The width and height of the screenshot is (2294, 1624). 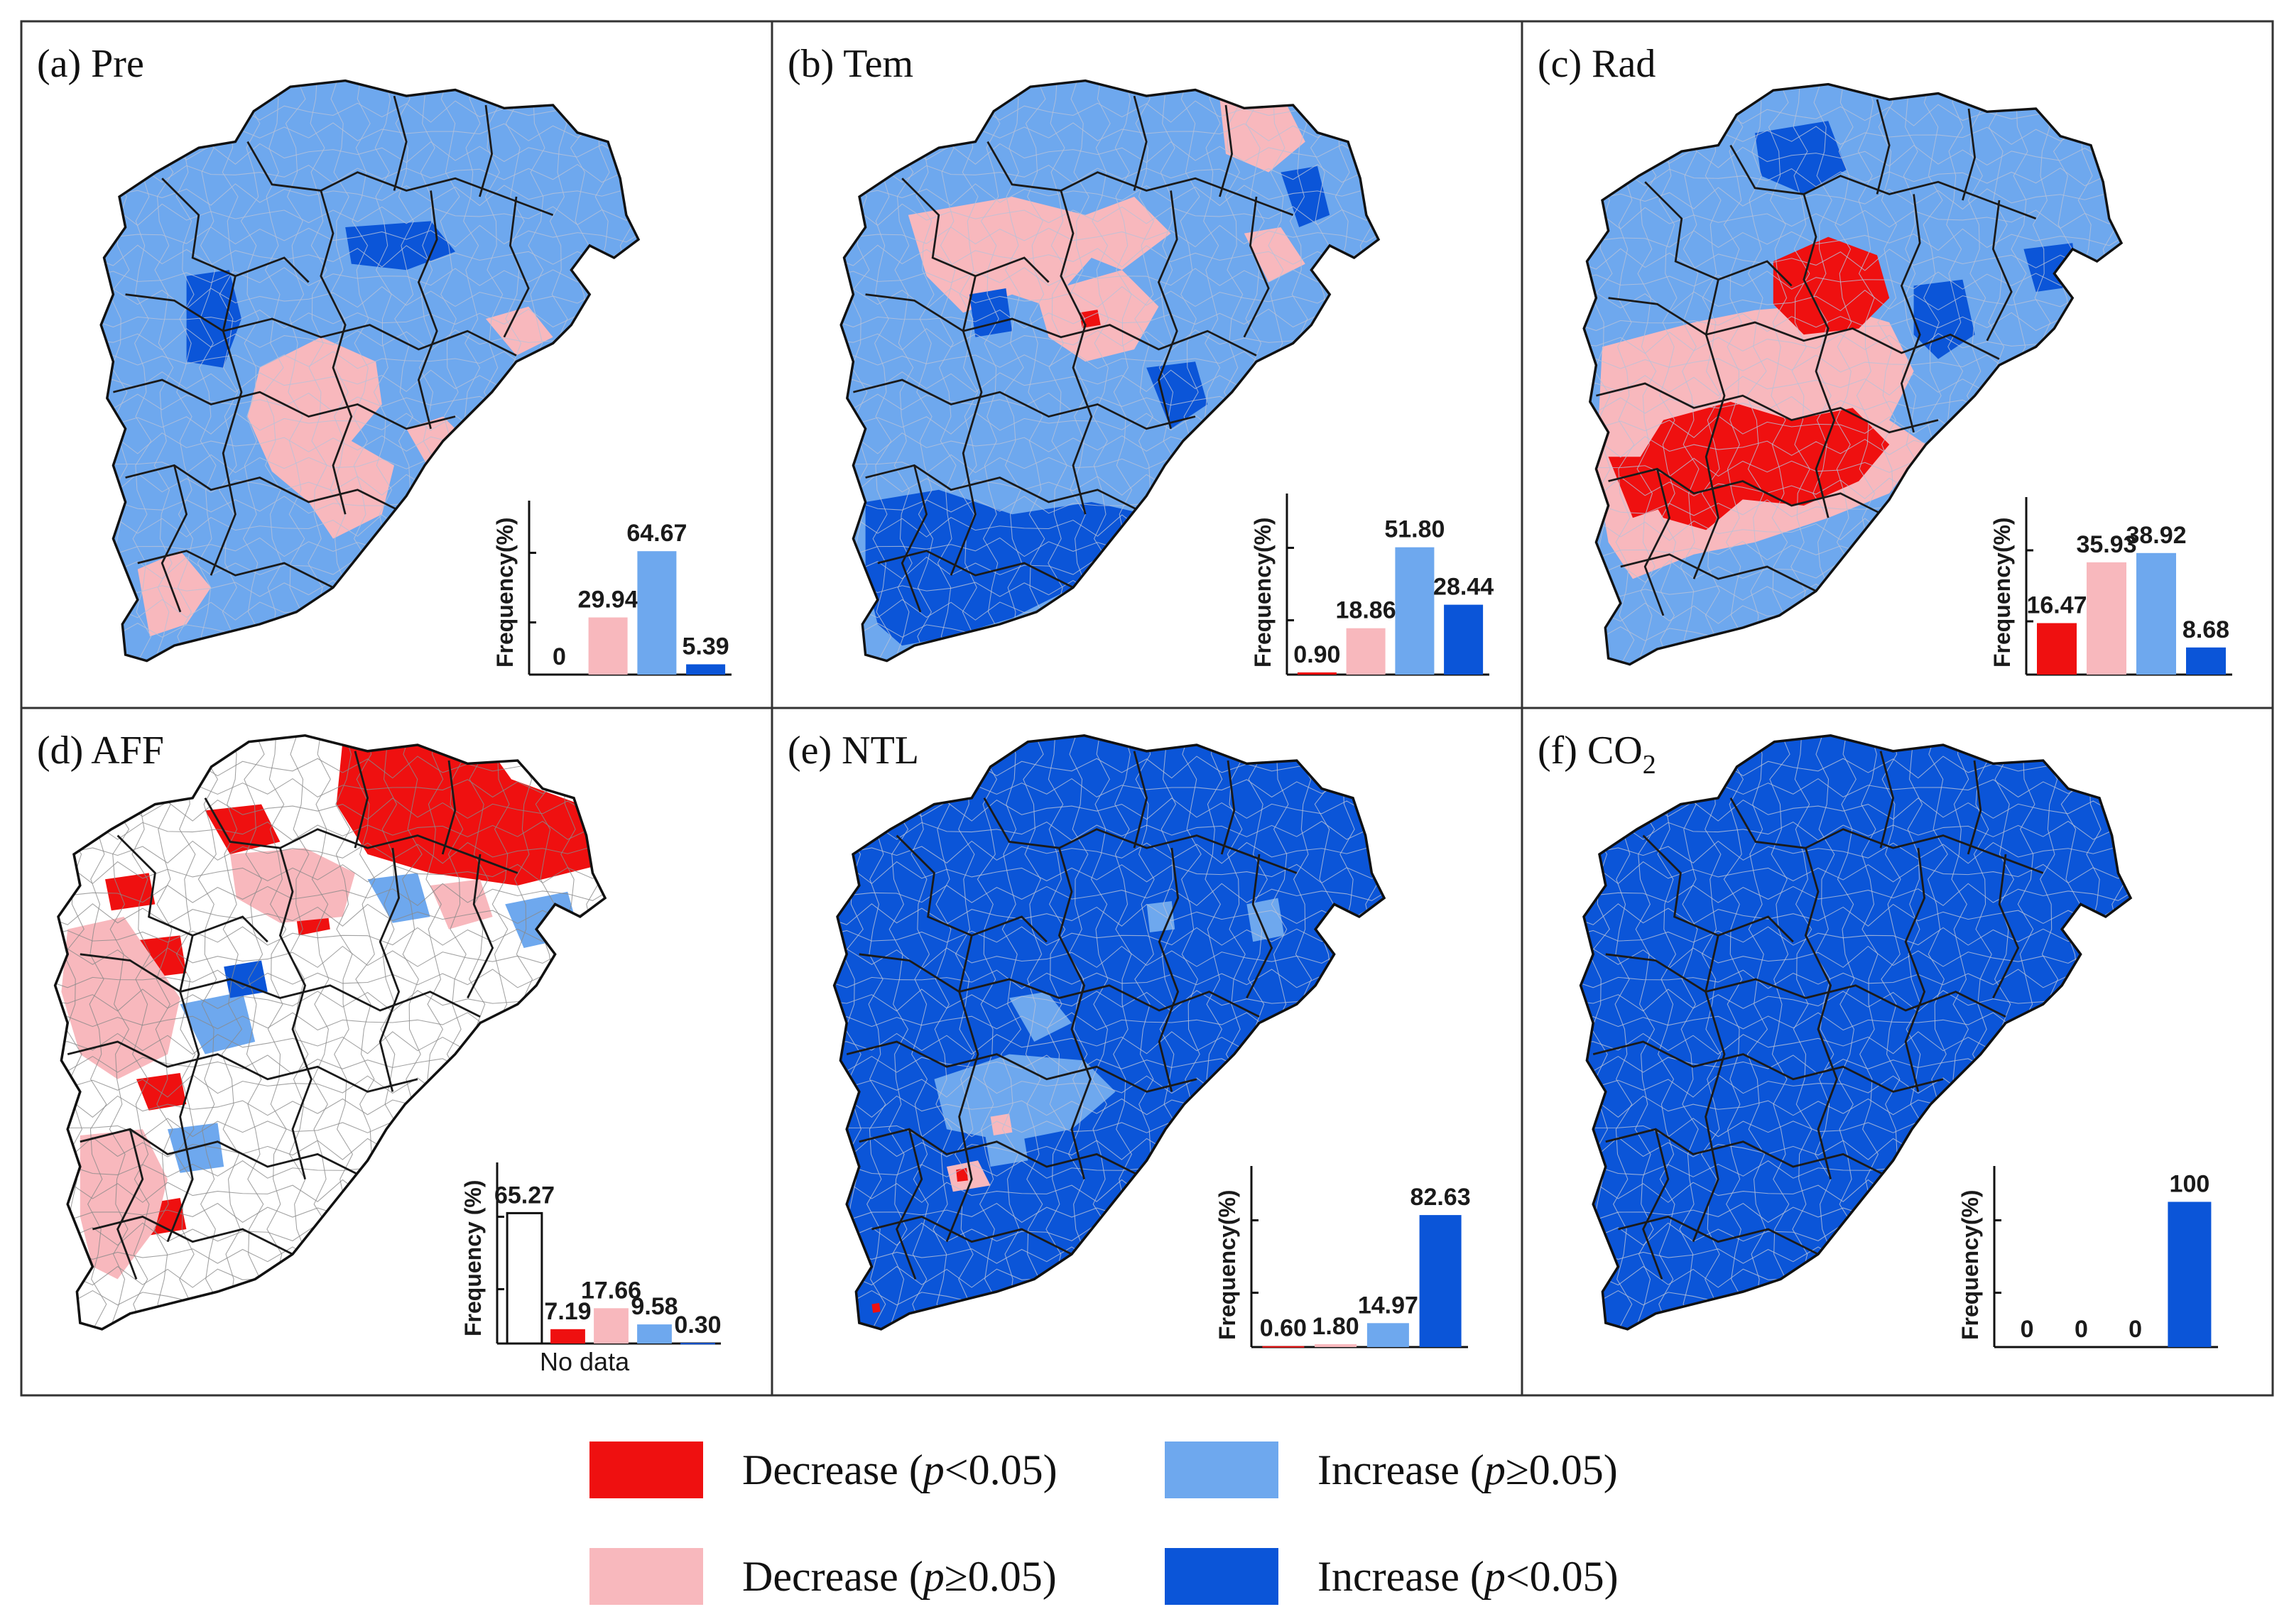 I want to click on panel-a: (a) Pre Frequency(%) 0 29.94 64.67 5.39, so click(x=384, y=359).